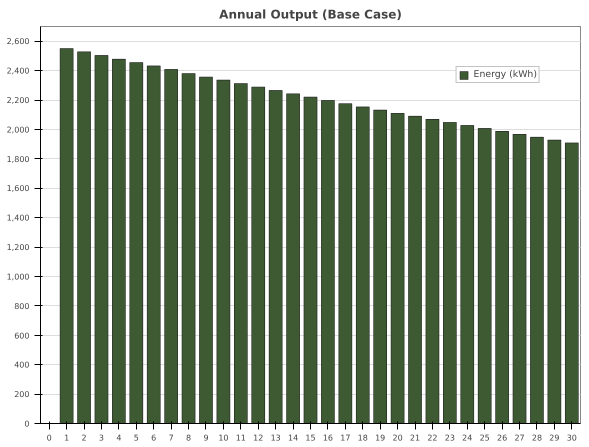 This screenshot has height=447, width=589. Describe the element at coordinates (18, 218) in the screenshot. I see `y-tick-label: 1,400` at that location.